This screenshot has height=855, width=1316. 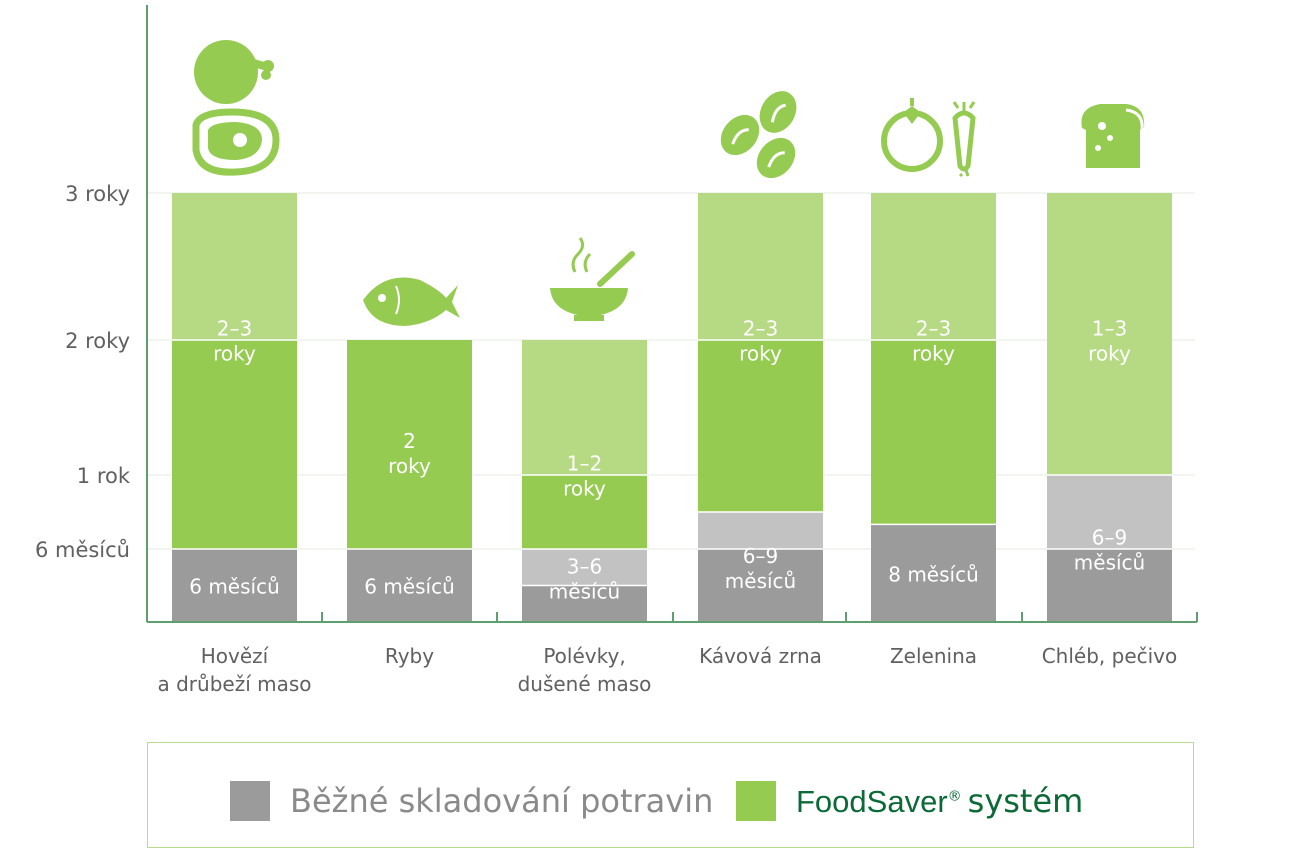 I want to click on foodsaver-brand: FoodSaver, so click(x=872, y=801).